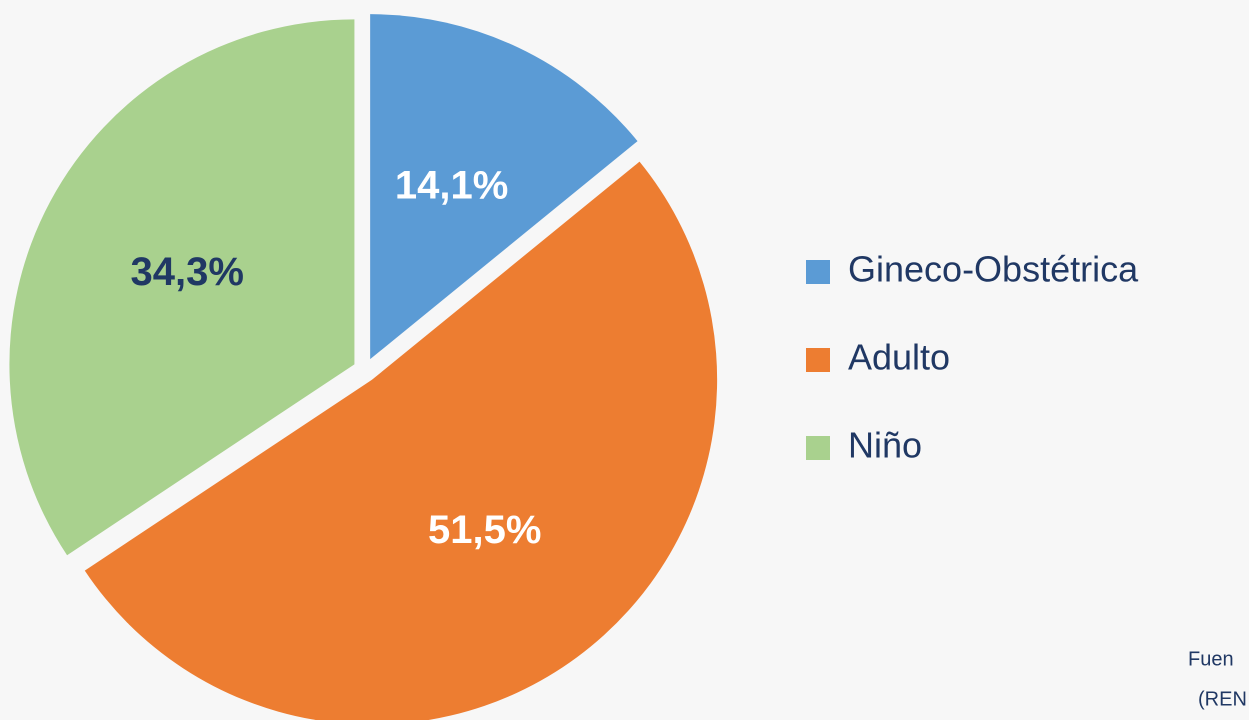 This screenshot has height=720, width=1249. What do you see at coordinates (186, 272) in the screenshot?
I see `value-label: 34,3%` at bounding box center [186, 272].